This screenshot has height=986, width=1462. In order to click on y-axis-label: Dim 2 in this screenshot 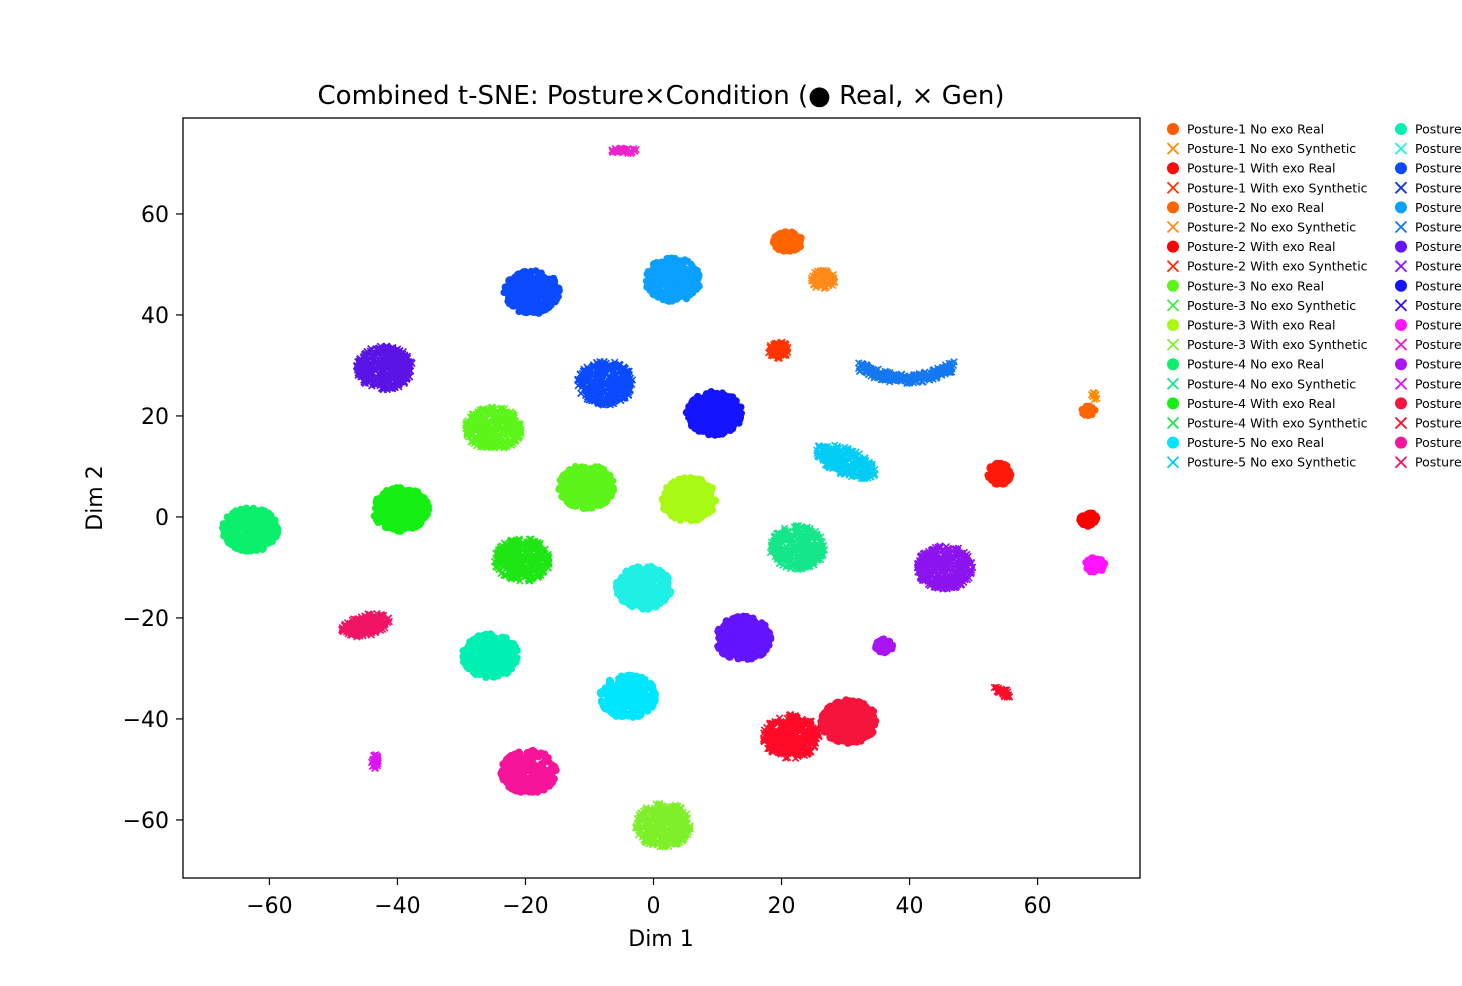, I will do `click(95, 497)`.